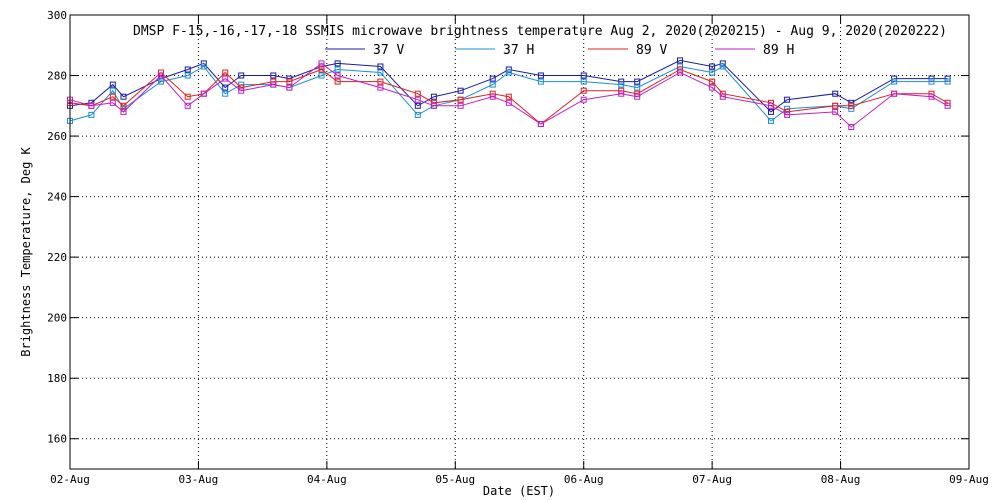 The image size is (1000, 500). Describe the element at coordinates (57, 136) in the screenshot. I see `y-tick-label: 260` at that location.